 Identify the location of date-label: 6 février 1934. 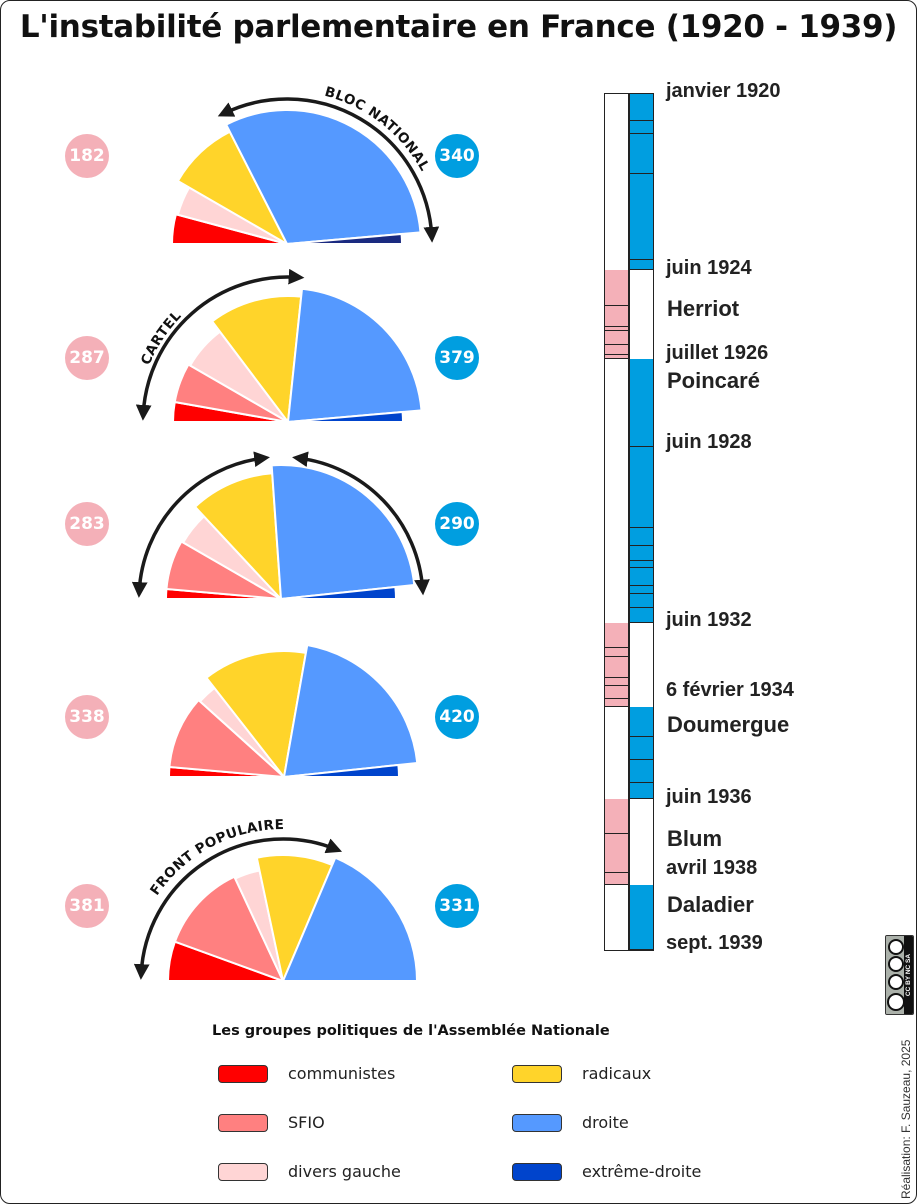
(730, 690).